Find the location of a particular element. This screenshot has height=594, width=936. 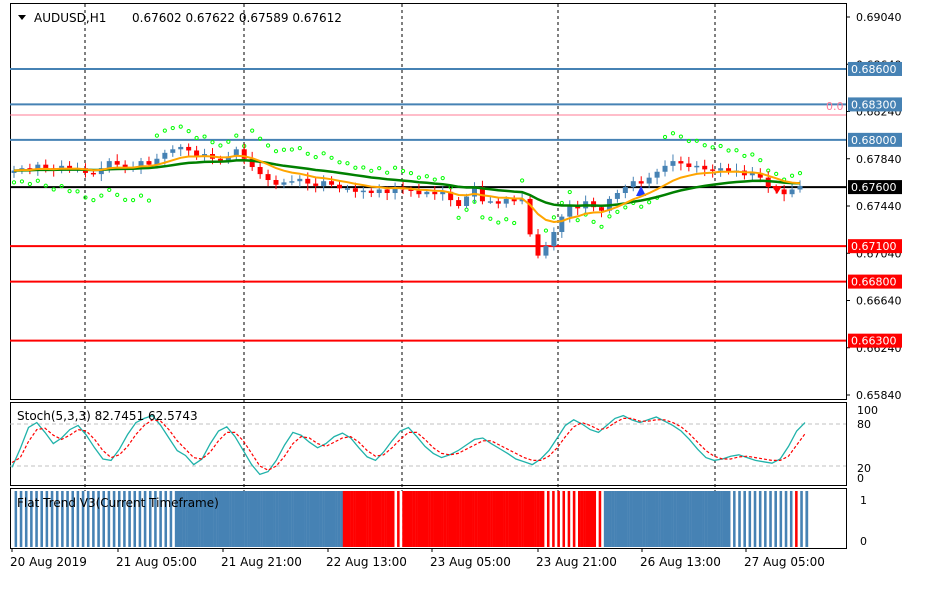

current-level-price-label: 0.67600 is located at coordinates (874, 187).